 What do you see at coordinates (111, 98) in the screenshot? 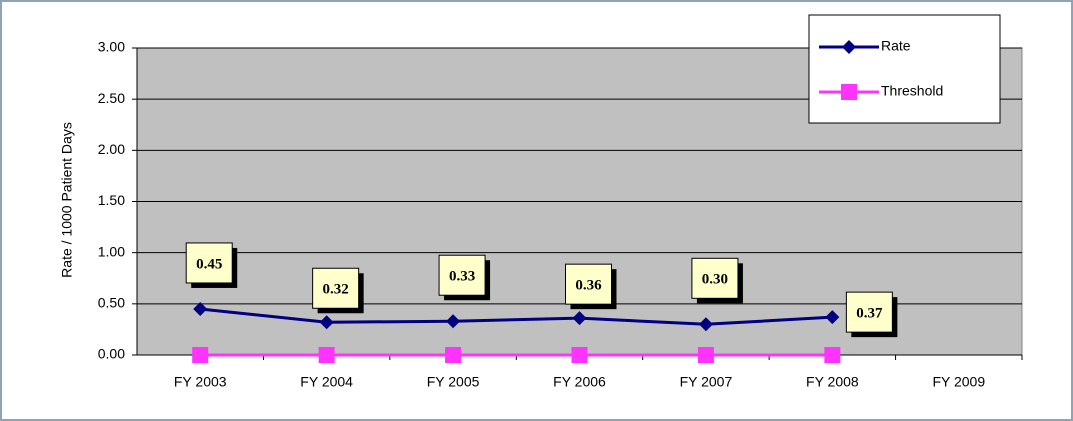
I see `y-tick-label: 2.50` at bounding box center [111, 98].